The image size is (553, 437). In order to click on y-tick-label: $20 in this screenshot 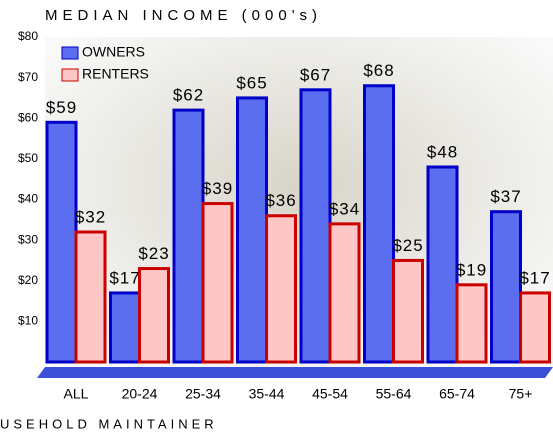, I will do `click(28, 280)`.